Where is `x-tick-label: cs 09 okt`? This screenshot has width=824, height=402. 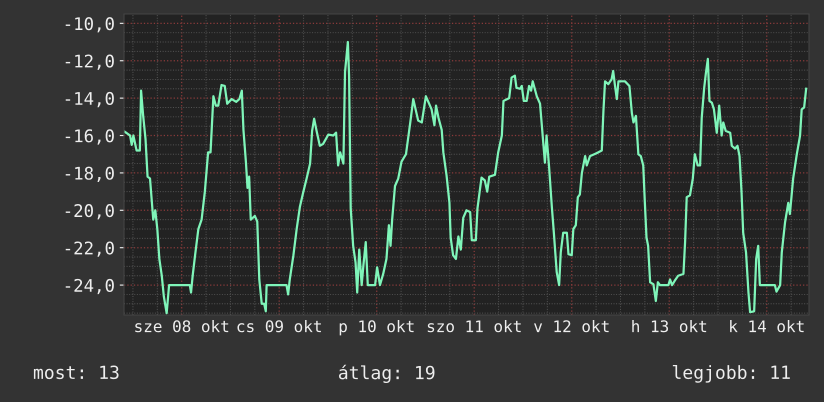
x-tick-label: cs 09 okt is located at coordinates (279, 326).